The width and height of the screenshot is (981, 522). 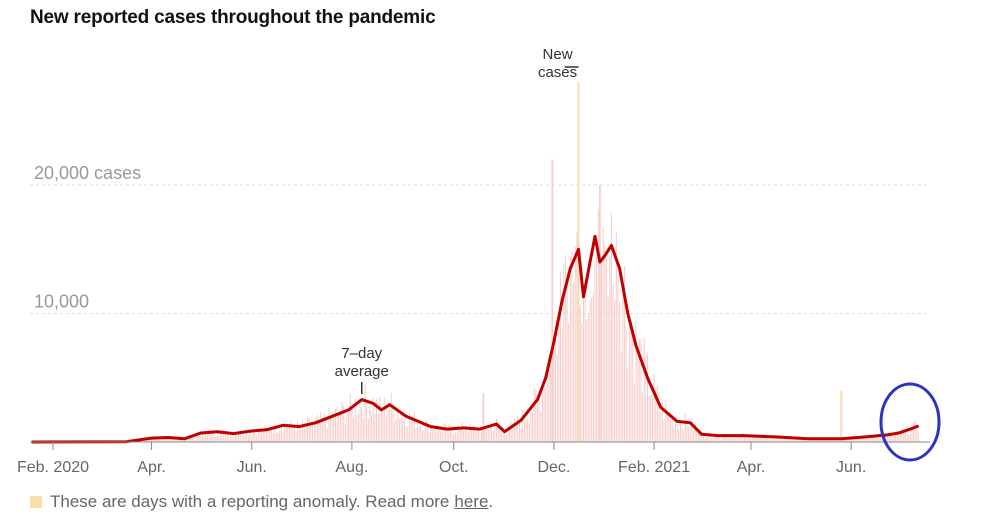 What do you see at coordinates (151, 467) in the screenshot?
I see `x-tick-label: Apr.` at bounding box center [151, 467].